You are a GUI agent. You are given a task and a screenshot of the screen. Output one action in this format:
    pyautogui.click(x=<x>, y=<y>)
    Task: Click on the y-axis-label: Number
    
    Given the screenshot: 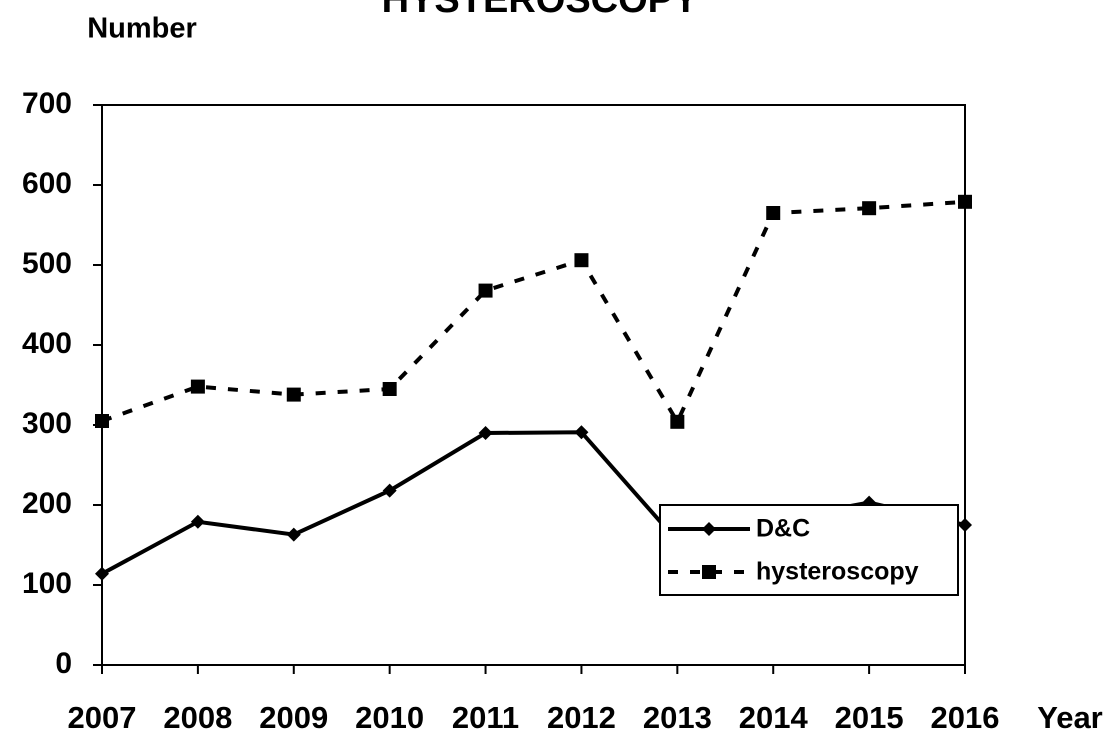 What is the action you would take?
    pyautogui.click(x=142, y=29)
    